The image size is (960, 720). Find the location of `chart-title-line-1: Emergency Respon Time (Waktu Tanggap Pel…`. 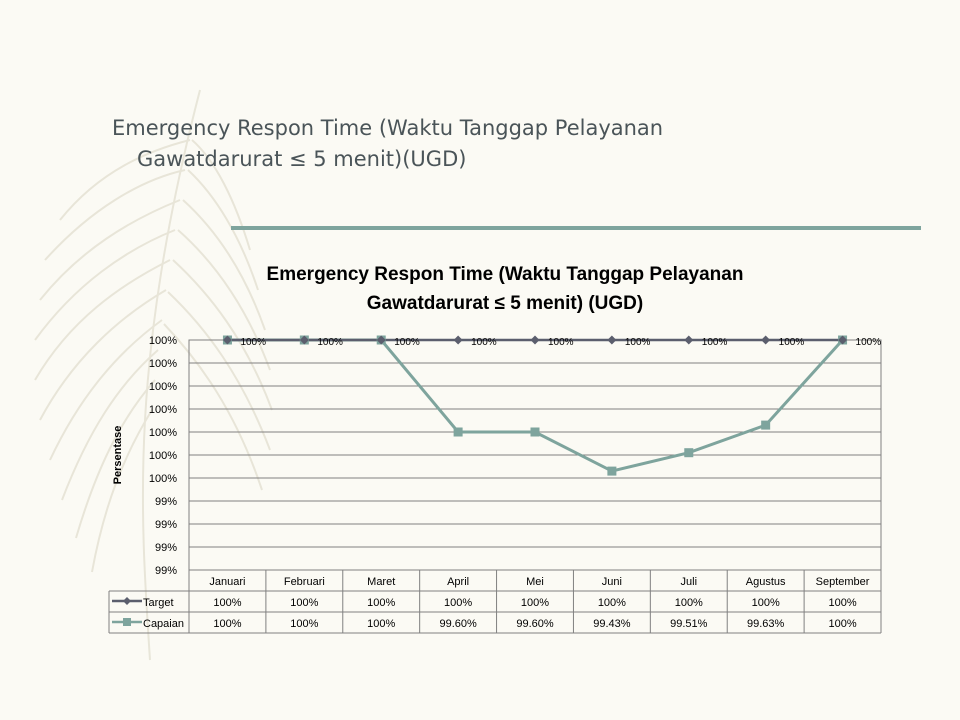

chart-title-line-1: Emergency Respon Time (Waktu Tanggap Pel… is located at coordinates (505, 274).